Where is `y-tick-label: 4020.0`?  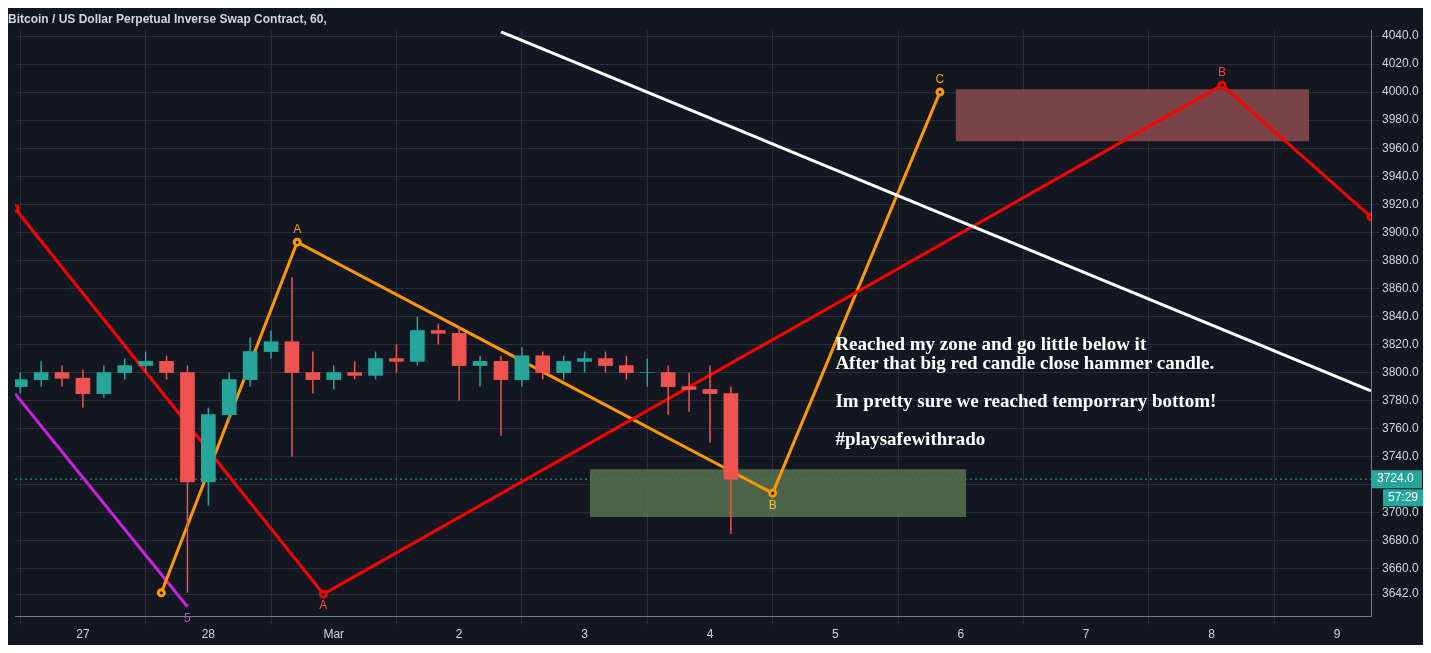
y-tick-label: 4020.0 is located at coordinates (1401, 63).